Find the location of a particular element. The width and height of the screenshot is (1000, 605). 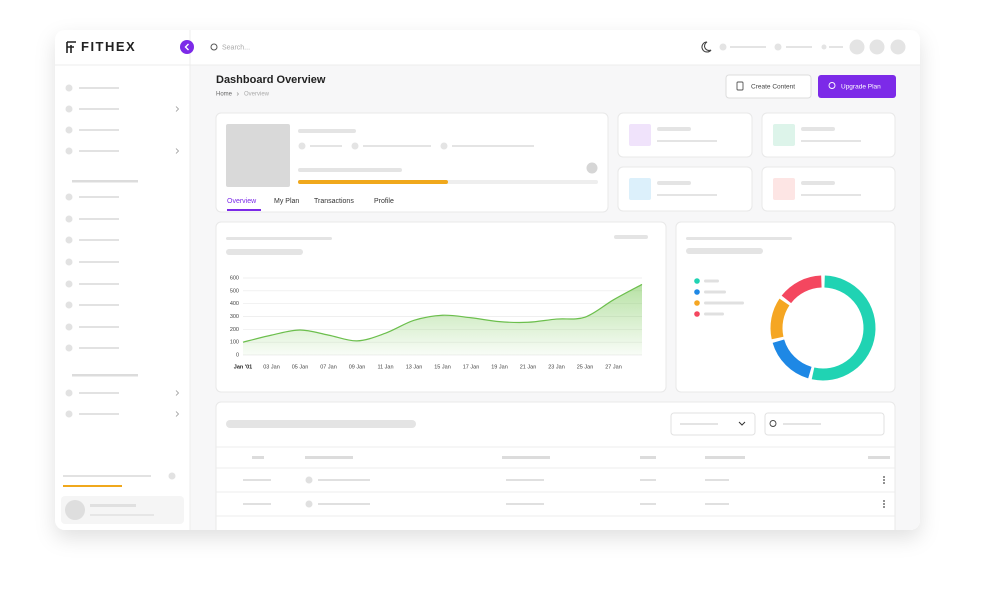

y-tick-label: 500 is located at coordinates (234, 291).